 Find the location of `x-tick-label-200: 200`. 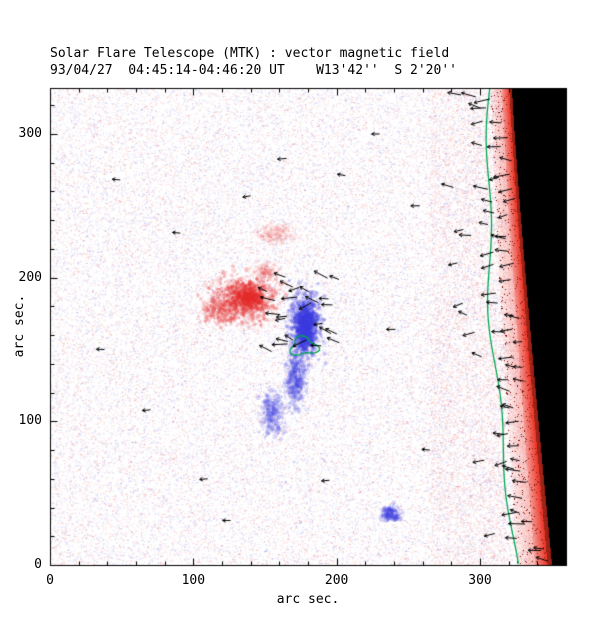

x-tick-label-200: 200 is located at coordinates (336, 580).